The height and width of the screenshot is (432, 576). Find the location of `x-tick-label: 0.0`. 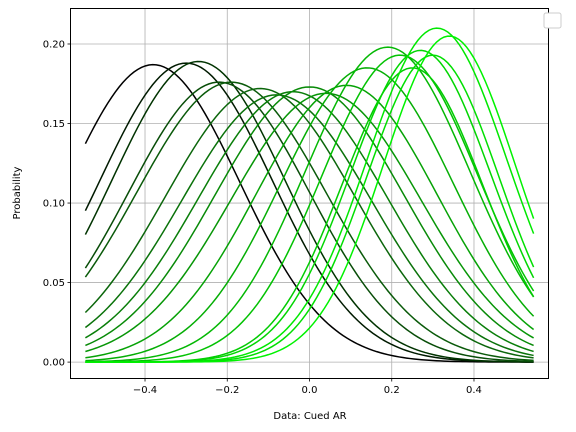

x-tick-label: 0.0 is located at coordinates (310, 390).